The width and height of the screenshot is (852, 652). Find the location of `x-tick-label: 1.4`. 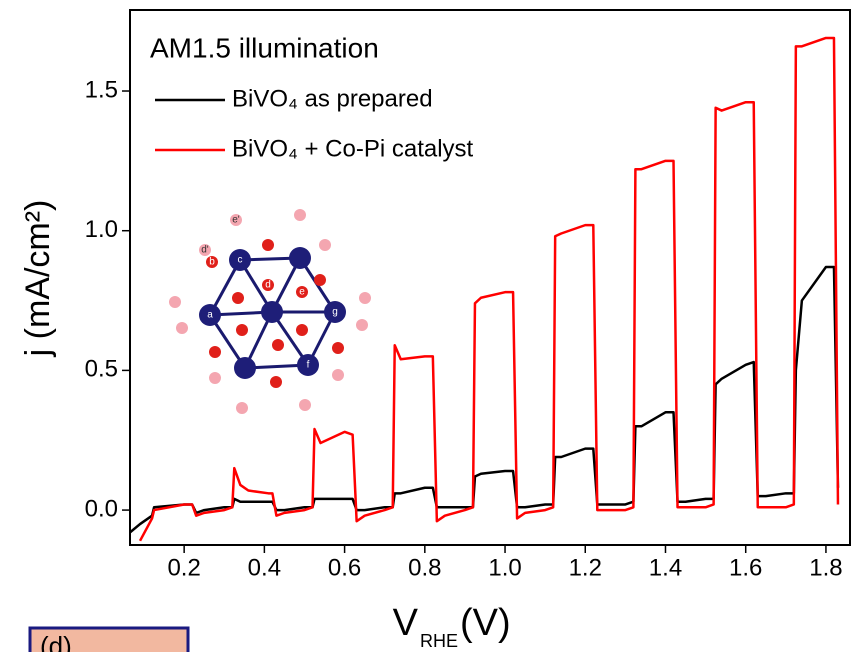

x-tick-label: 1.4 is located at coordinates (665, 567).